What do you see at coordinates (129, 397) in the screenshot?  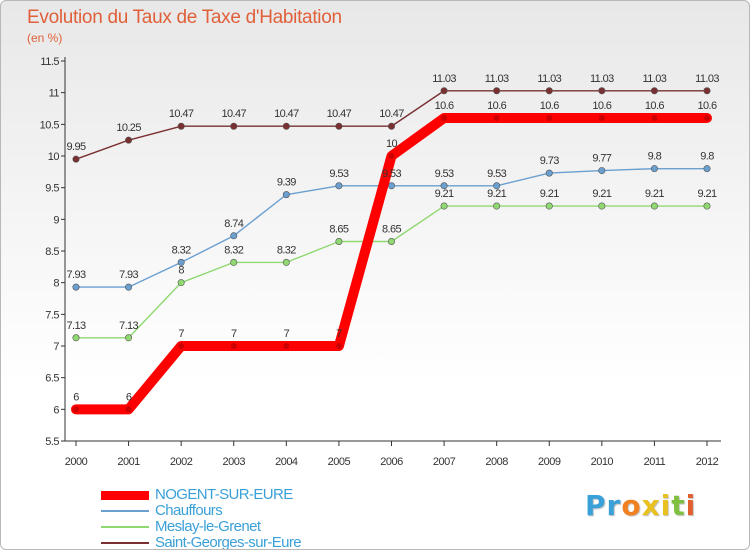 I see `data-label: 6` at bounding box center [129, 397].